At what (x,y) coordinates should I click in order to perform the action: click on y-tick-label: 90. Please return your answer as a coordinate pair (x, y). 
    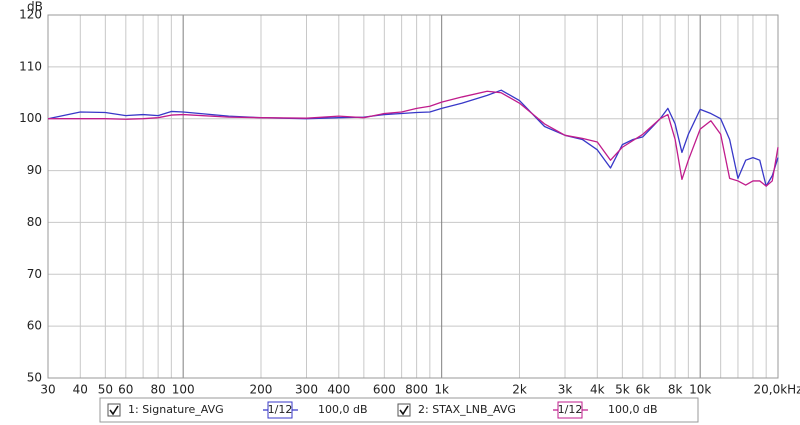
    Looking at the image, I should click on (34, 170).